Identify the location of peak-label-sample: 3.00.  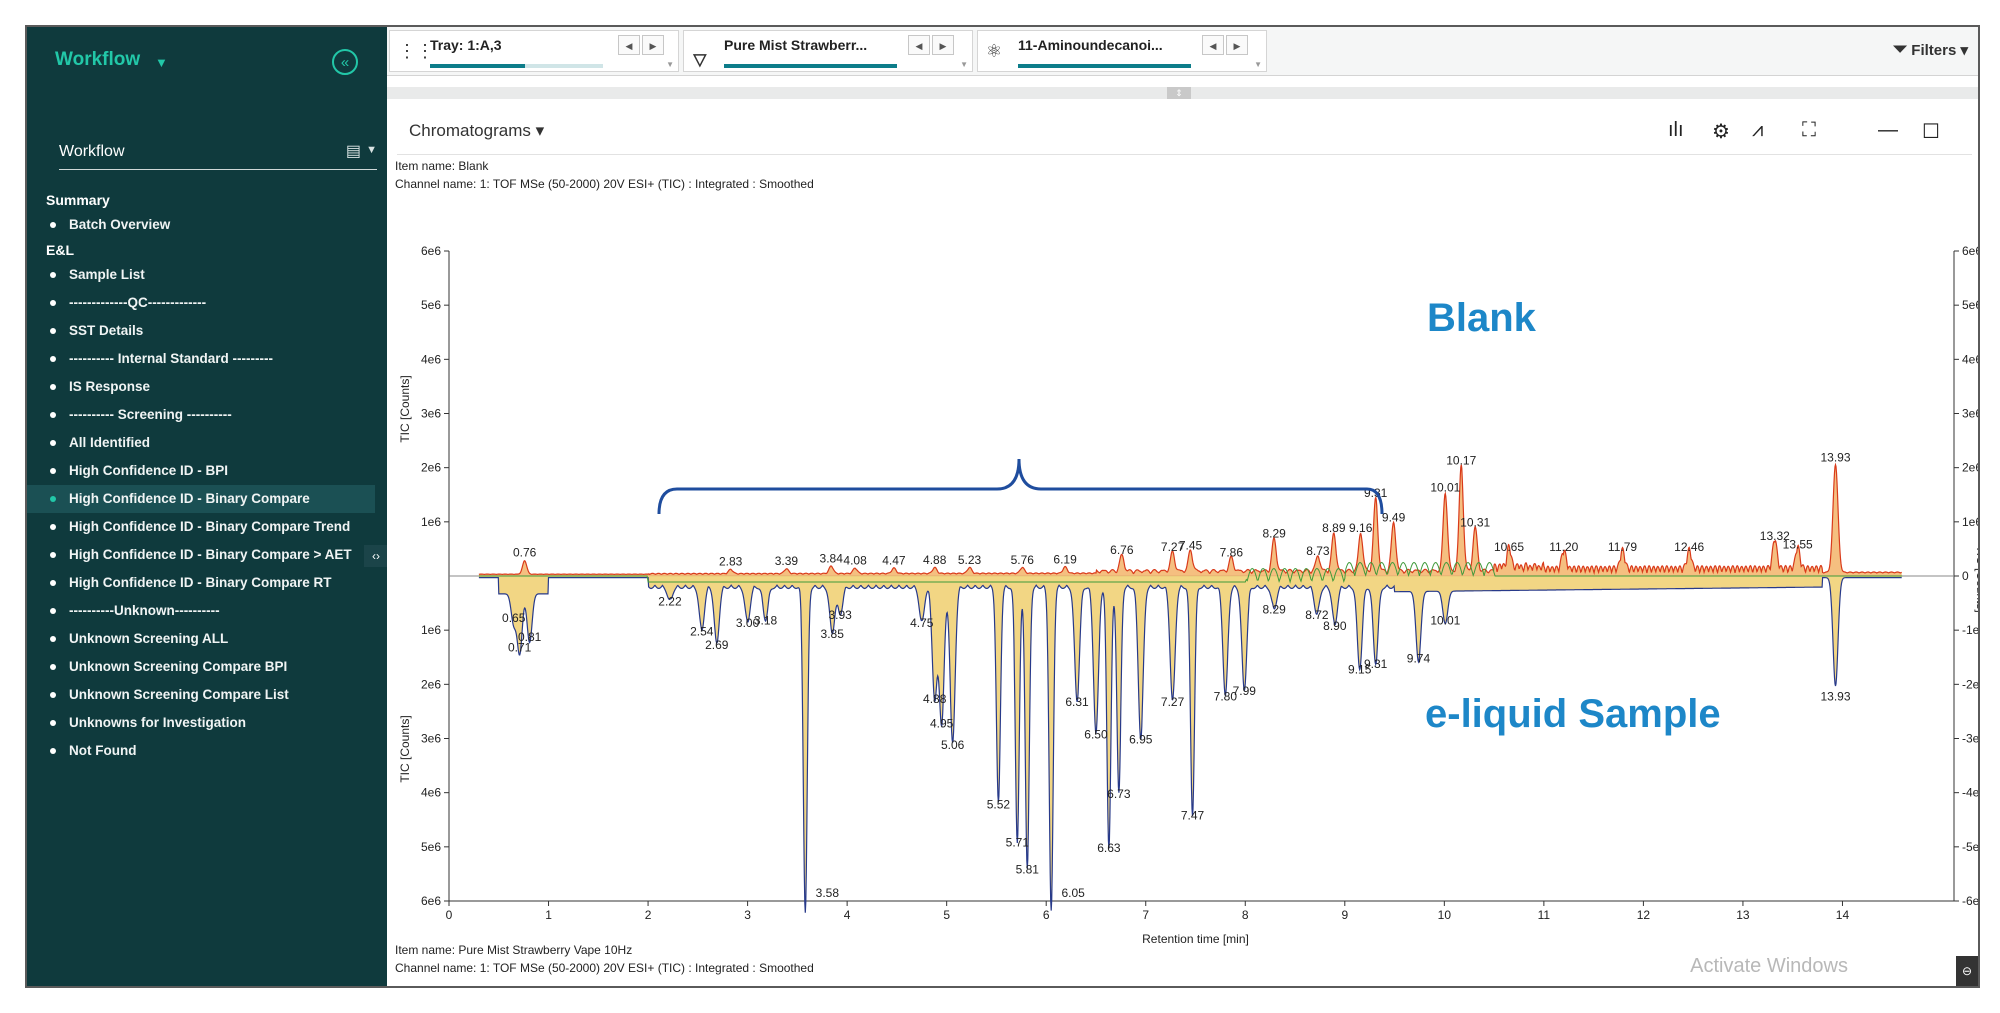
(748, 623).